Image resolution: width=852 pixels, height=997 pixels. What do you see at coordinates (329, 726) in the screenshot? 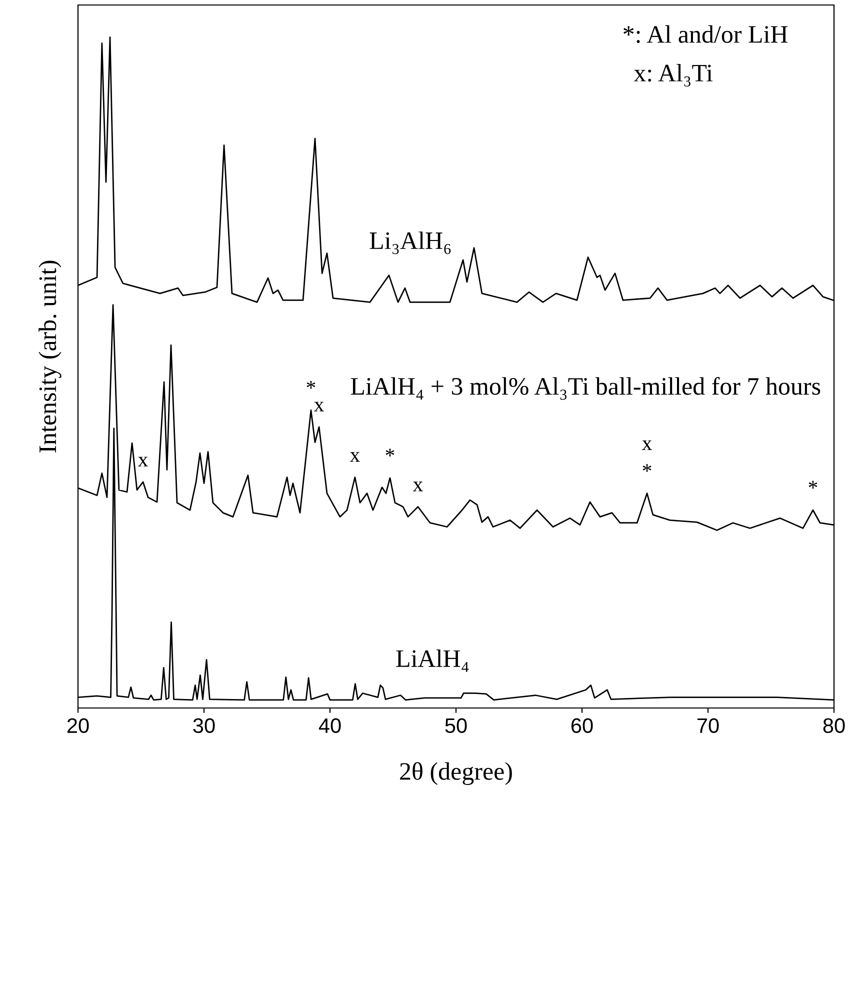
I see `x-tick-label: 40` at bounding box center [329, 726].